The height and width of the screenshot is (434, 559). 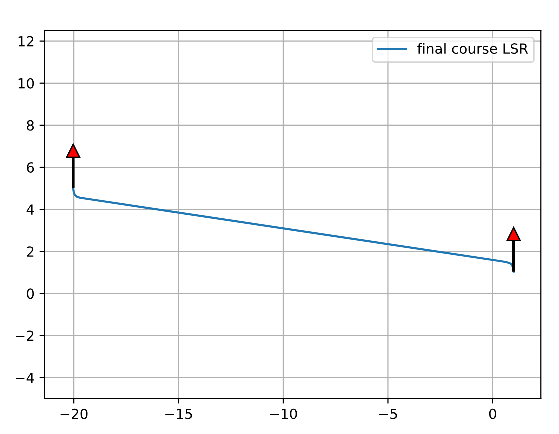 I want to click on x-tick-label: −15, so click(x=179, y=414).